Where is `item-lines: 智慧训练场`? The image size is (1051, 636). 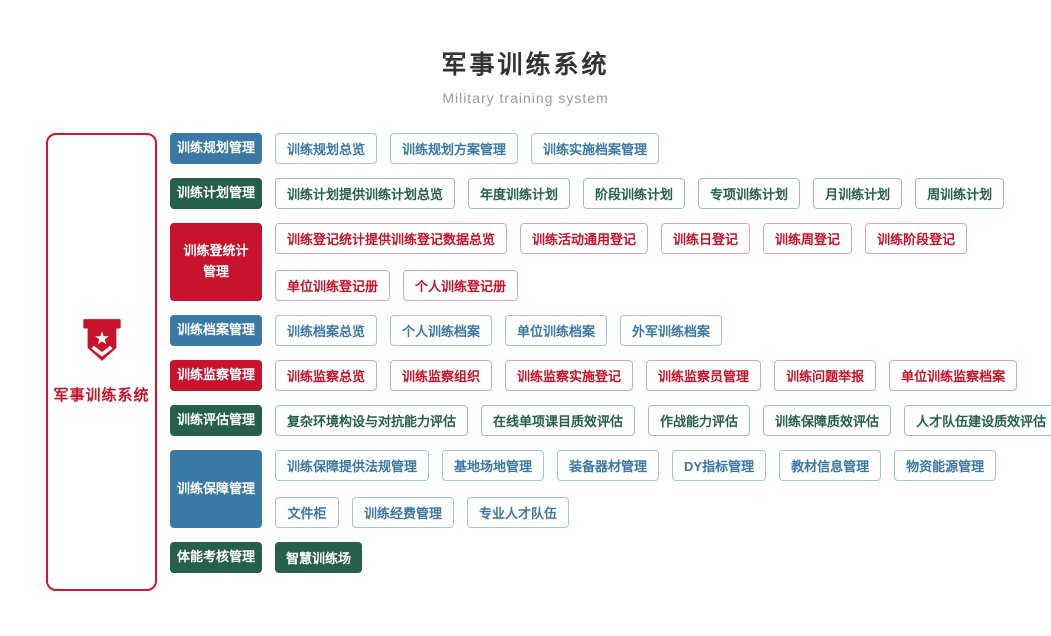
item-lines: 智慧训练场 is located at coordinates (319, 557).